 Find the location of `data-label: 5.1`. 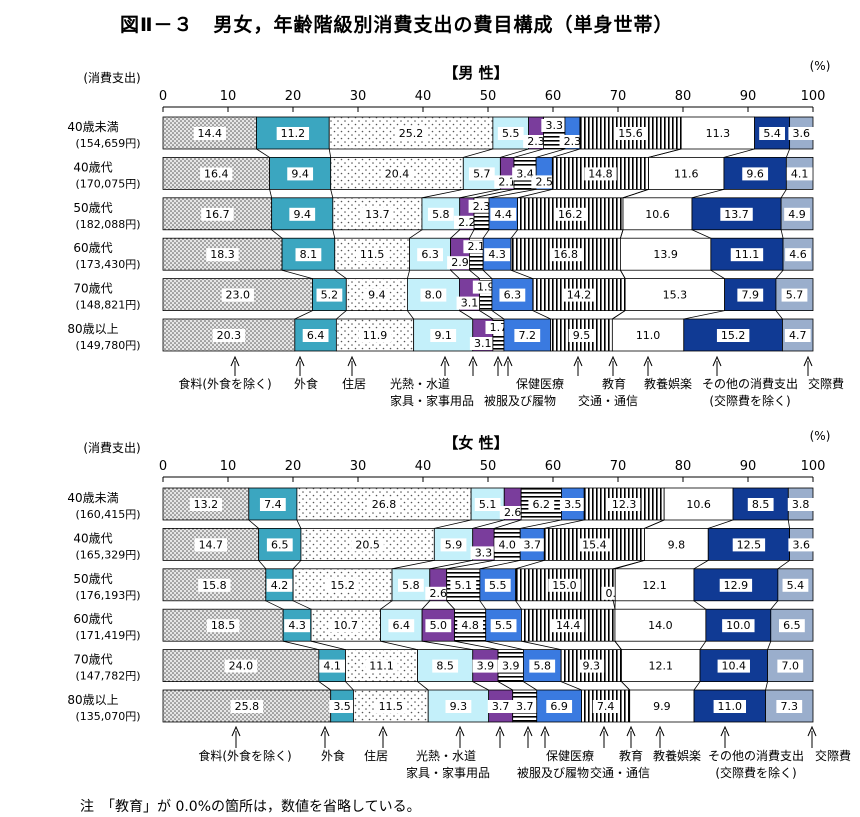

data-label: 5.1 is located at coordinates (488, 504).